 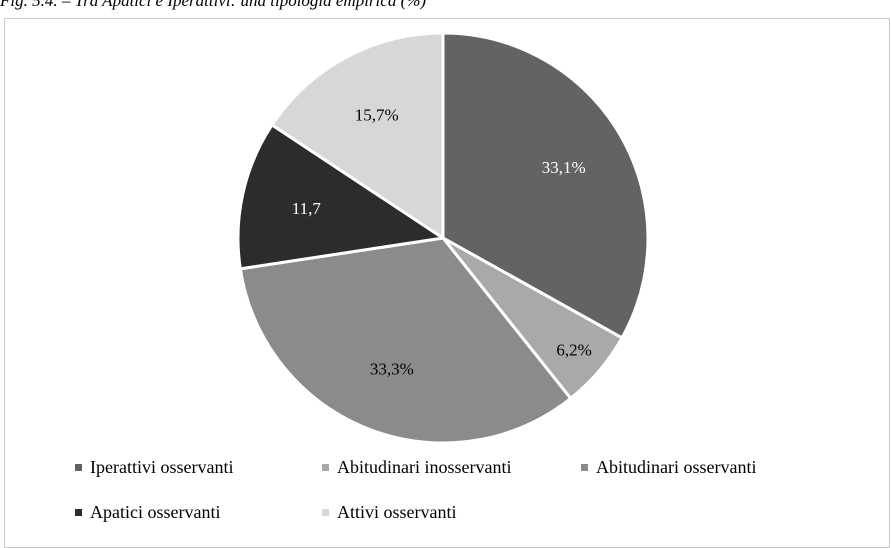 What do you see at coordinates (564, 167) in the screenshot?
I see `pie-slice-label-0: 33,1%` at bounding box center [564, 167].